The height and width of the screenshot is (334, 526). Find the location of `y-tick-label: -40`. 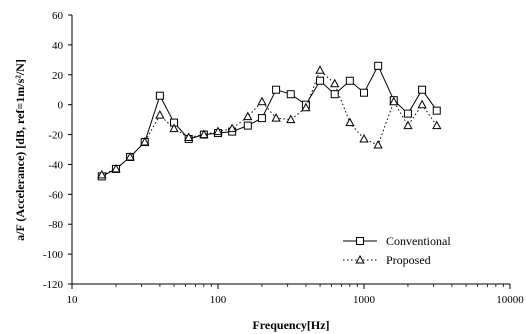

y-tick-label: -40 is located at coordinates (55, 165).